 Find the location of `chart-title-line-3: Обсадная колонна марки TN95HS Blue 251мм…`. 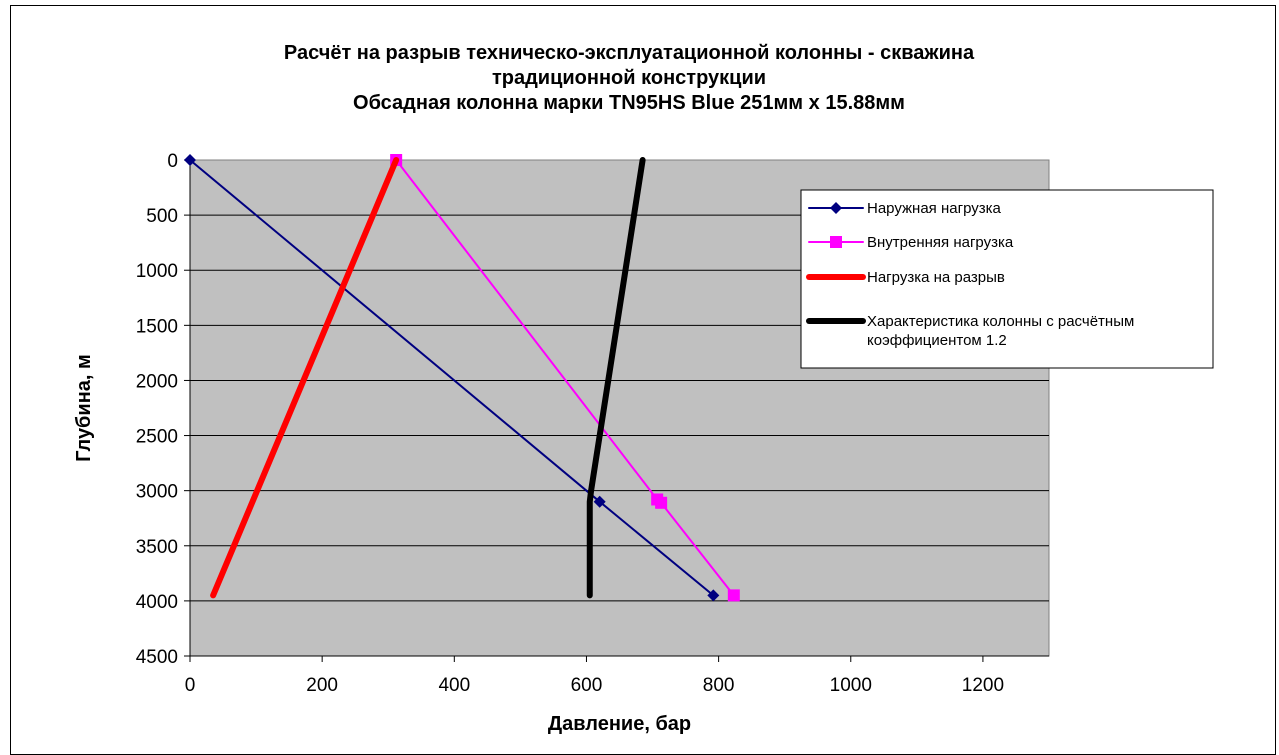

chart-title-line-3: Обсадная колонна марки TN95HS Blue 251мм… is located at coordinates (629, 103).